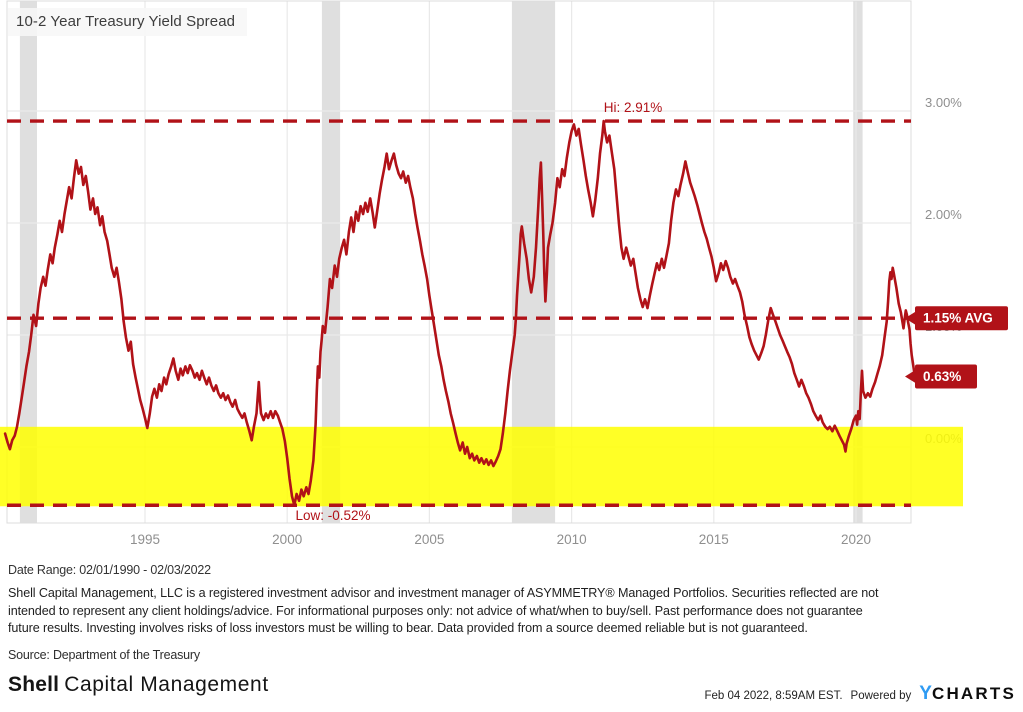 The height and width of the screenshot is (712, 1023). Describe the element at coordinates (109, 570) in the screenshot. I see `date-range-text: Date Range: 02/01/1990 - 02/03/2022` at that location.